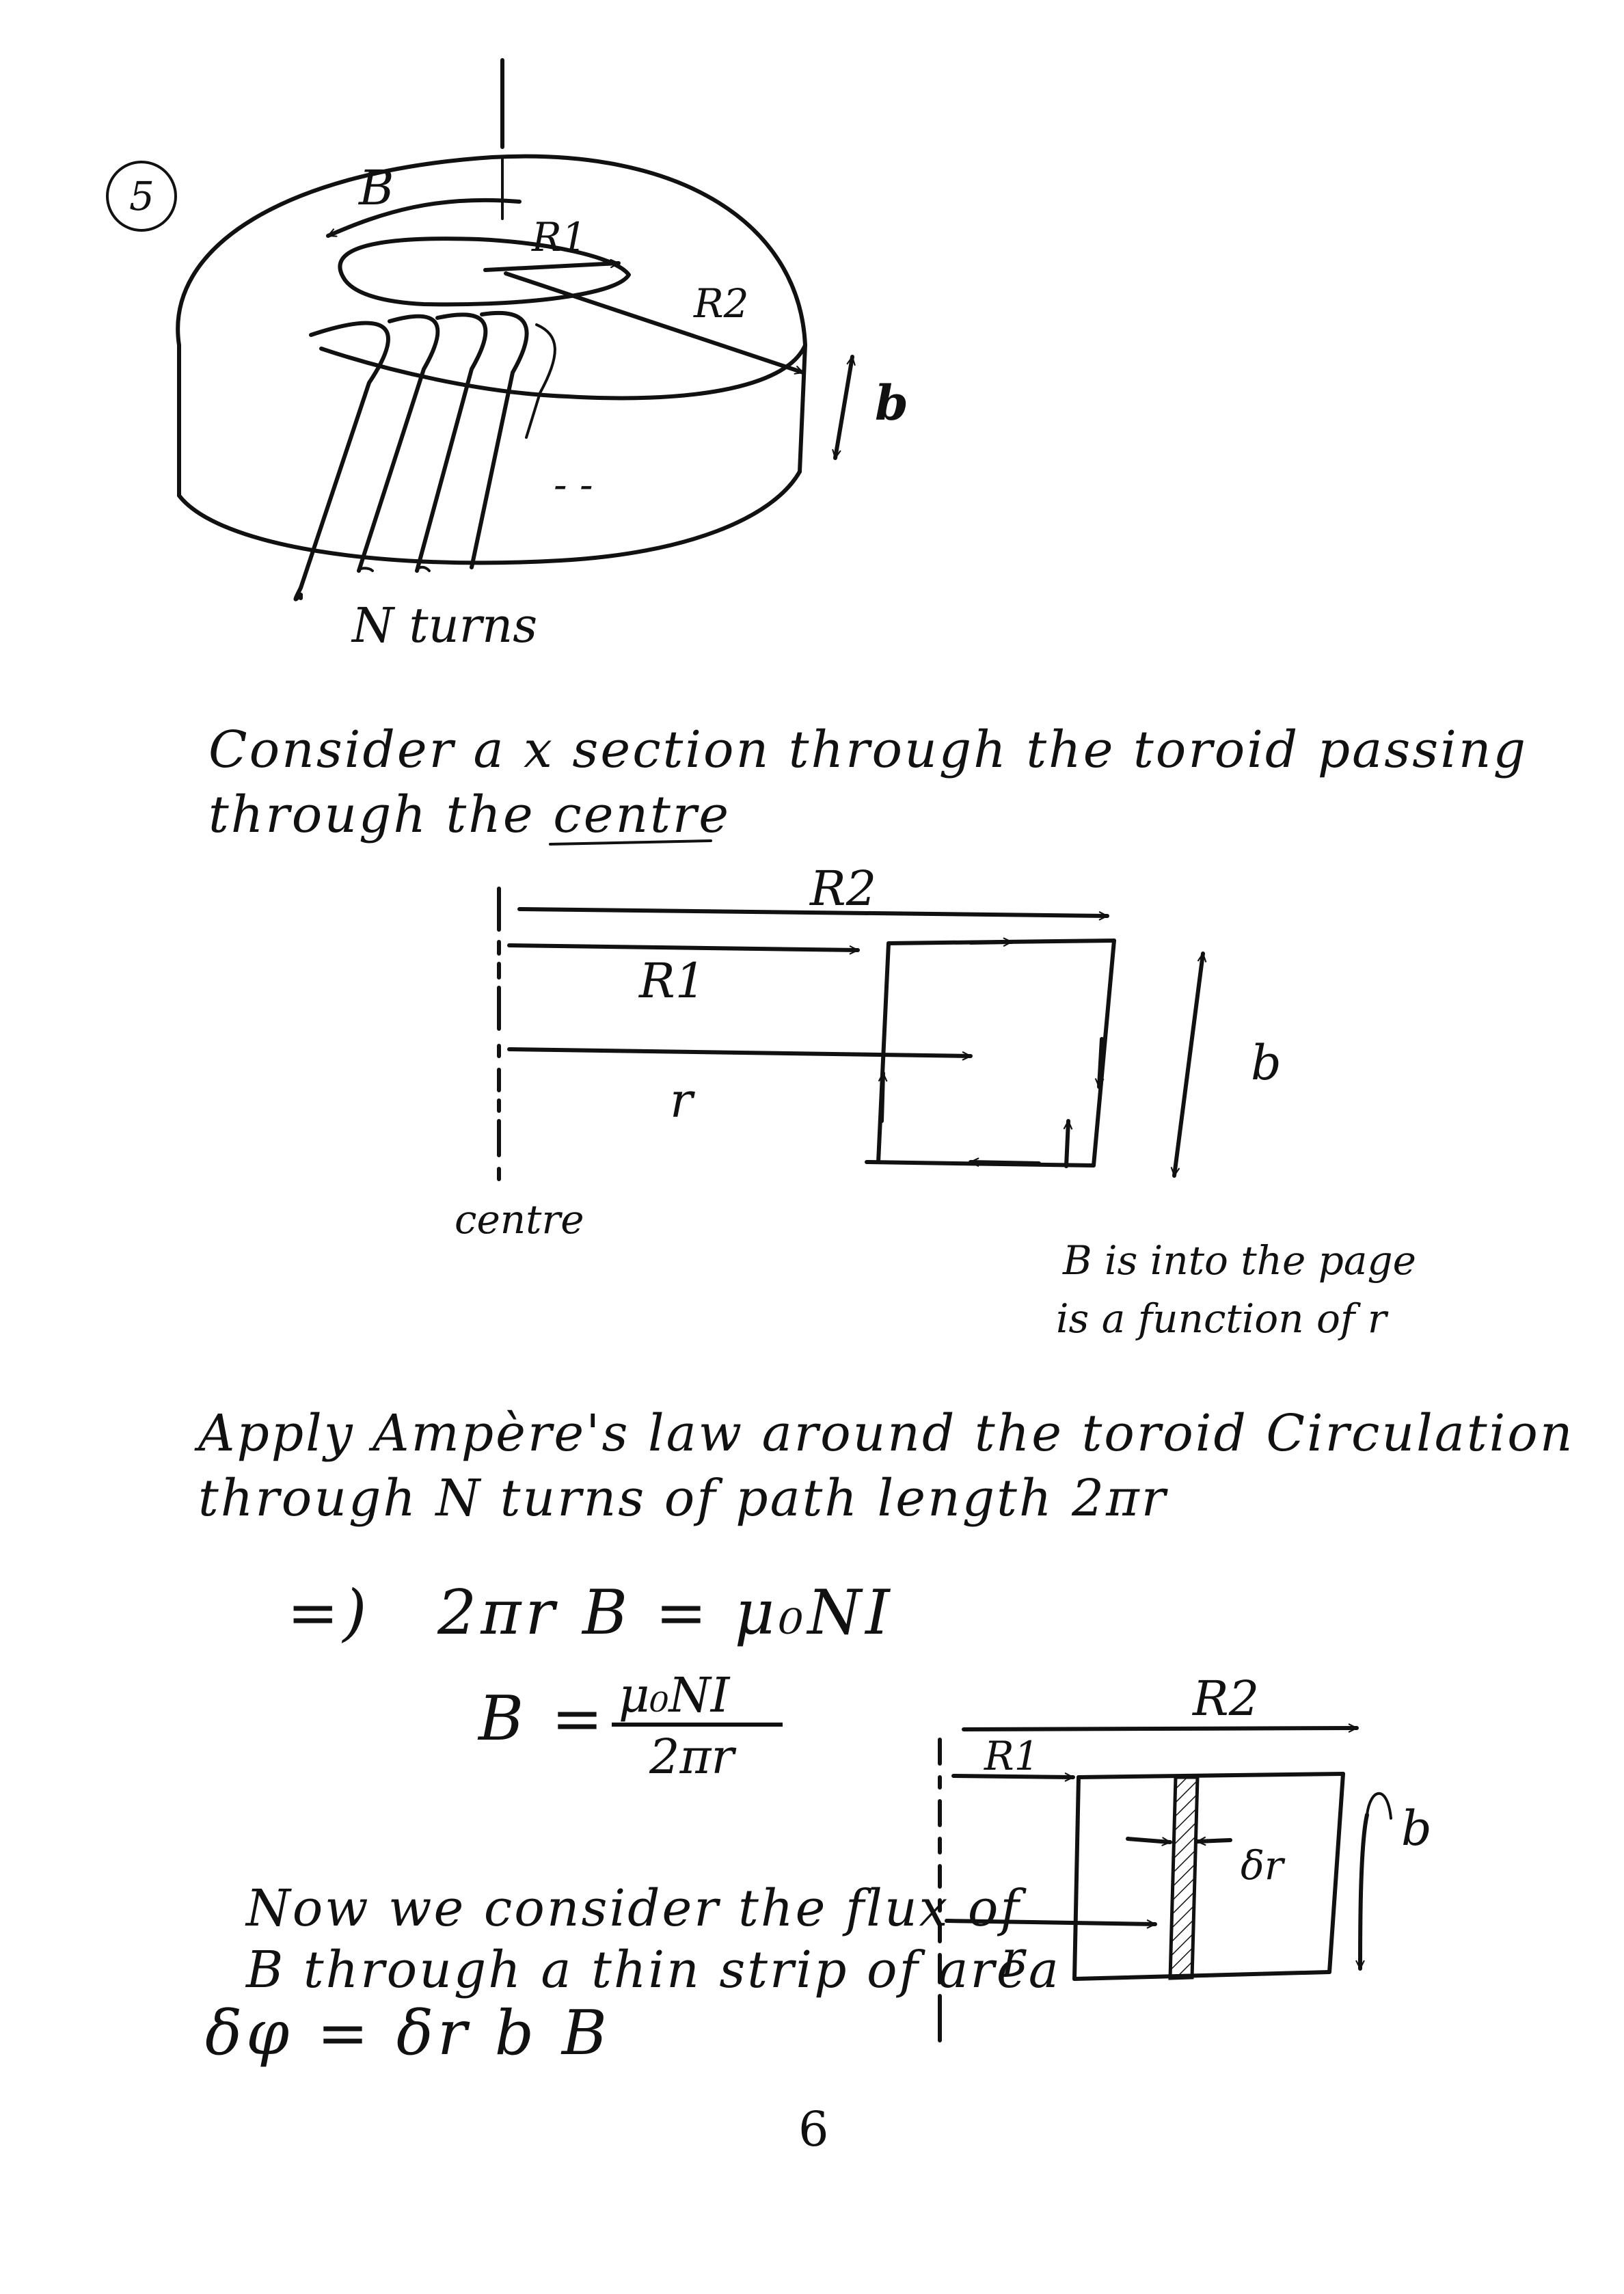  What do you see at coordinates (519, 1219) in the screenshot?
I see `cs-centre-label: centre` at bounding box center [519, 1219].